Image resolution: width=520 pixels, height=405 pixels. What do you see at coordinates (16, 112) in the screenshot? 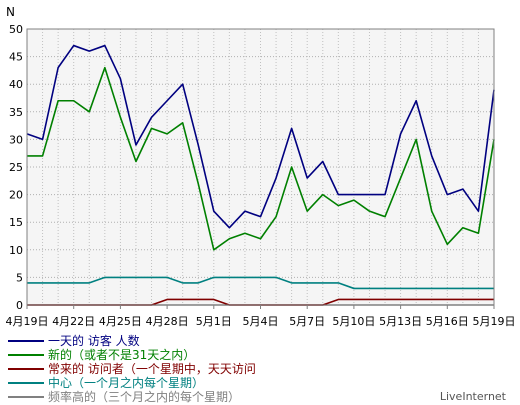
I see `y-tick-label: 35` at bounding box center [16, 112].